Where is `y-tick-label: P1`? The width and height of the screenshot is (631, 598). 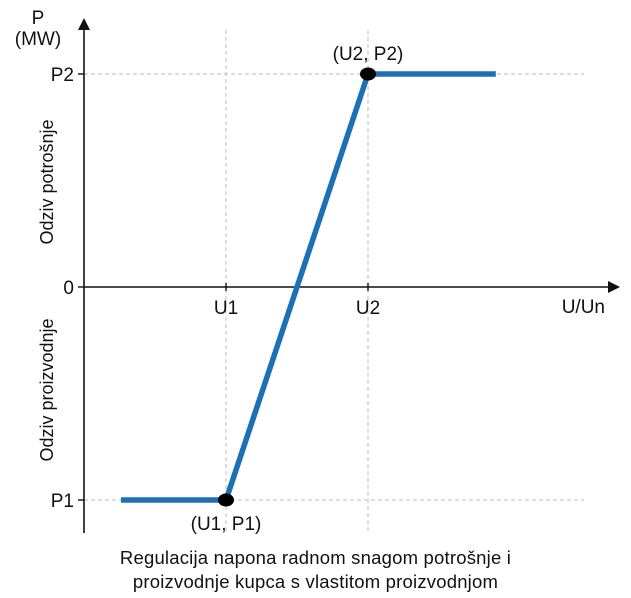
y-tick-label: P1 is located at coordinates (62, 501).